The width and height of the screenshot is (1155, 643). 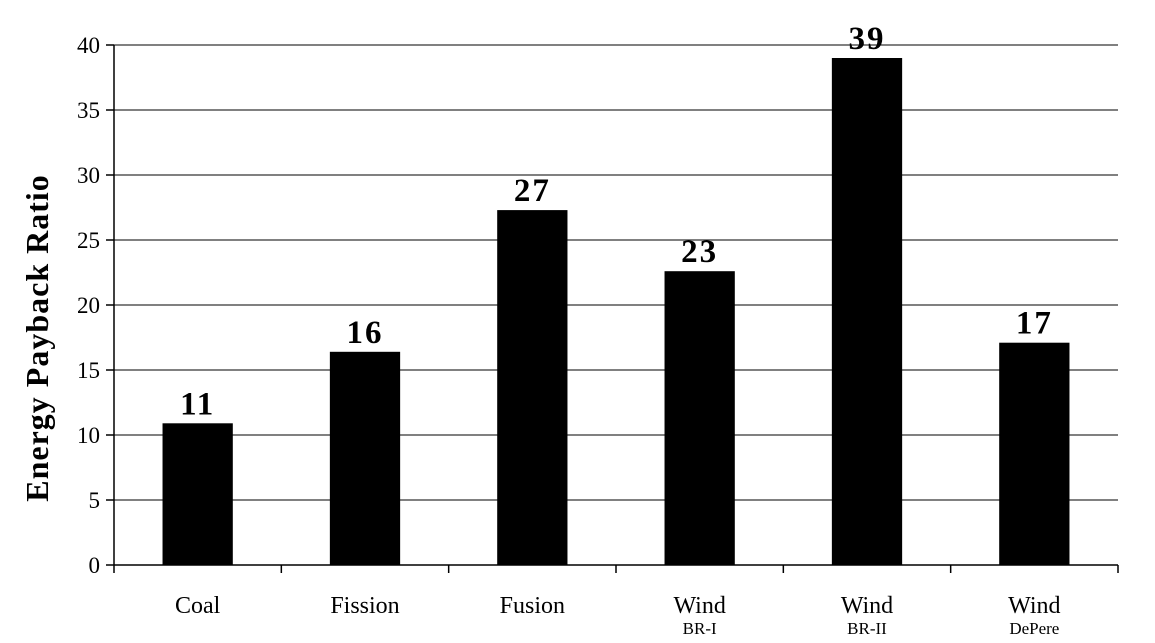 I want to click on x-category-sublabel: BR-II, so click(x=867, y=628).